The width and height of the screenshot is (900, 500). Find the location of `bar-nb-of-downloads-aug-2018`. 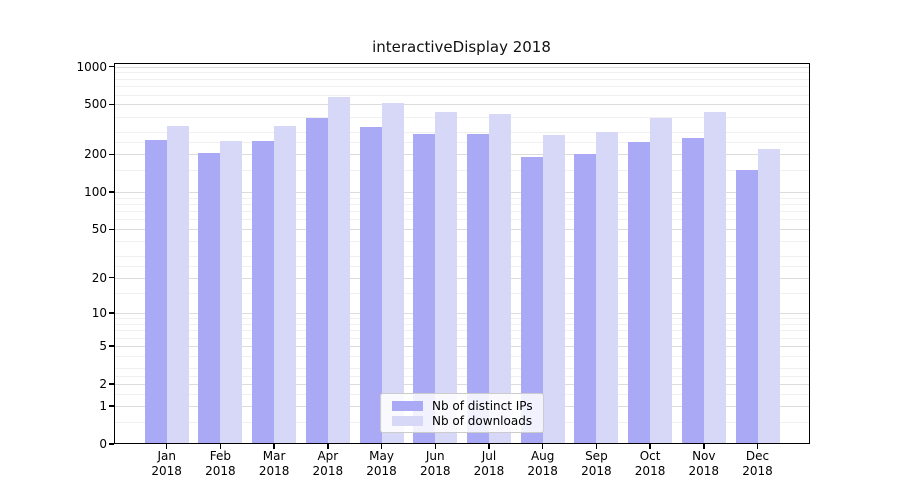

bar-nb-of-downloads-aug-2018 is located at coordinates (553, 289).